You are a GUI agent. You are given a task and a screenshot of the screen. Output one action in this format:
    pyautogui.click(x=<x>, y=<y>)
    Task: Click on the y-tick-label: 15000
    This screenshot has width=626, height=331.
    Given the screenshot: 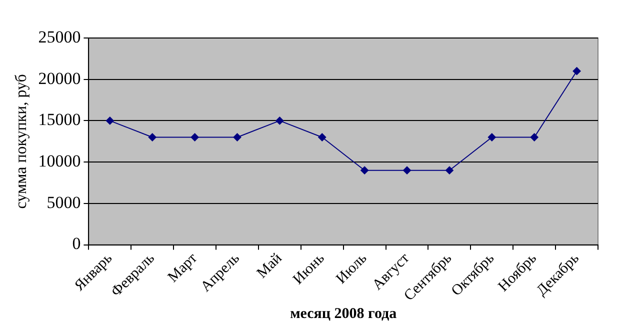 What is the action you would take?
    pyautogui.click(x=59, y=120)
    